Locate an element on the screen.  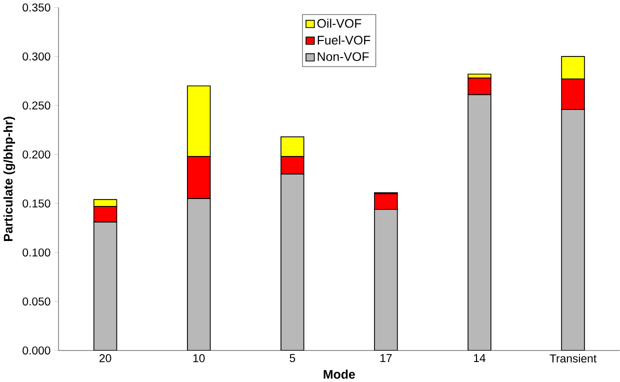
y-tick-label: 0.050 is located at coordinates (36, 301).